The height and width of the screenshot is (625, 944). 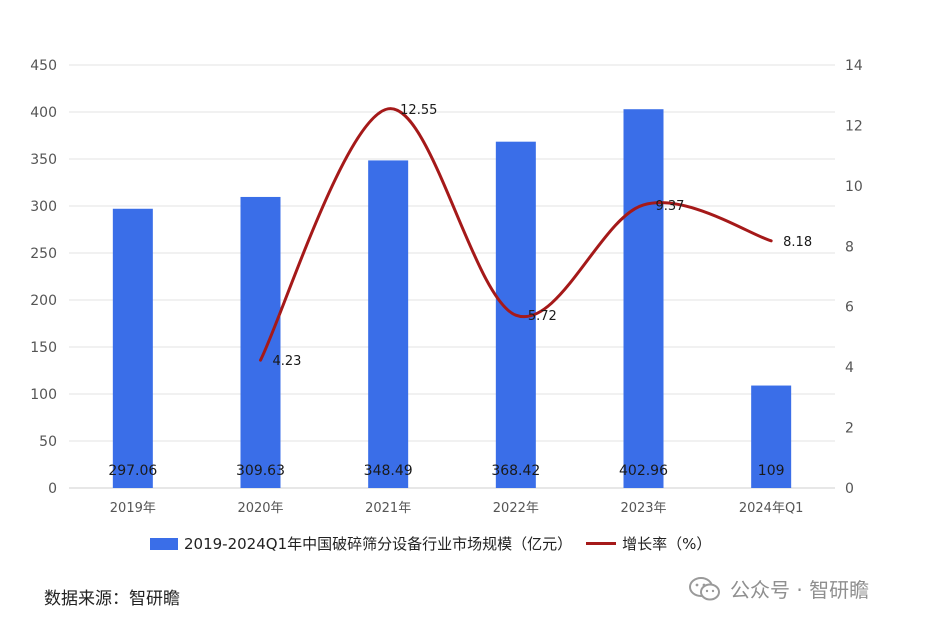 What do you see at coordinates (667, 544) in the screenshot?
I see `legend-line-label: 增长率（%）` at bounding box center [667, 544].